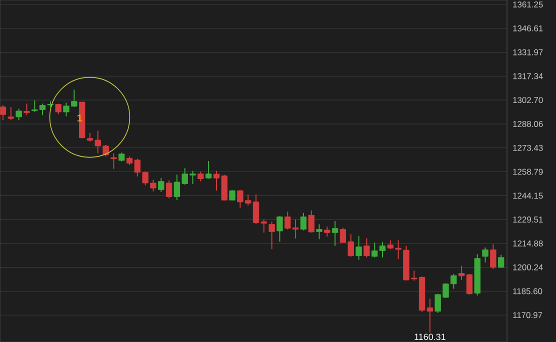 The image size is (556, 342). I want to click on annotation: 1160.31, so click(430, 337).